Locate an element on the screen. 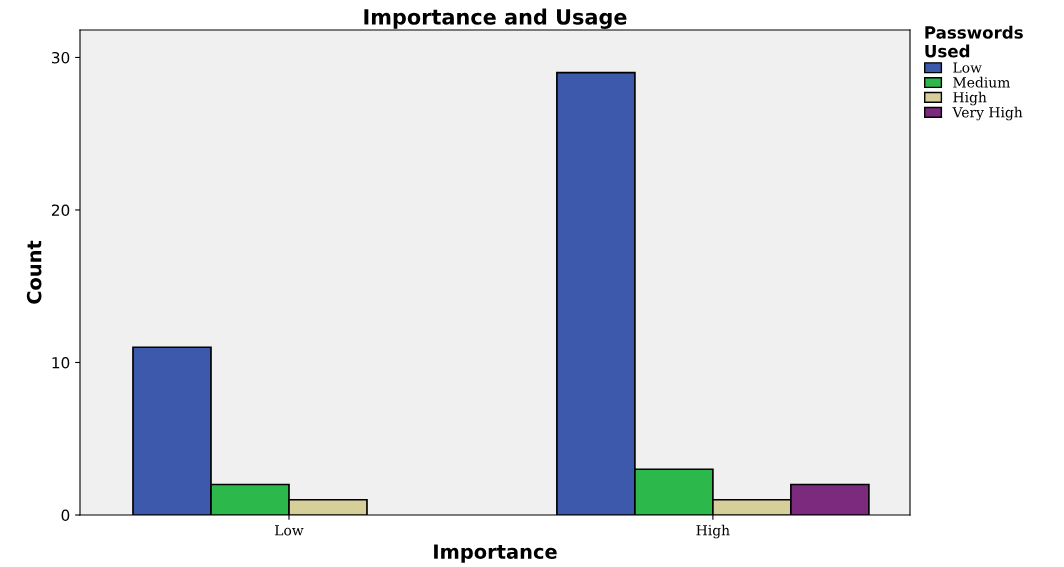  y-axis-title: Count is located at coordinates (34, 272).